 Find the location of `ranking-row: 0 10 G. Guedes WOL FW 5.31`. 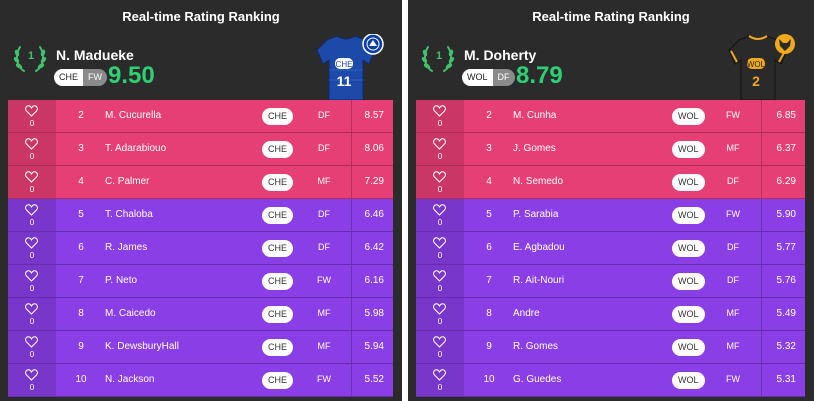

ranking-row: 0 10 G. Guedes WOL FW 5.31 is located at coordinates (610, 380).